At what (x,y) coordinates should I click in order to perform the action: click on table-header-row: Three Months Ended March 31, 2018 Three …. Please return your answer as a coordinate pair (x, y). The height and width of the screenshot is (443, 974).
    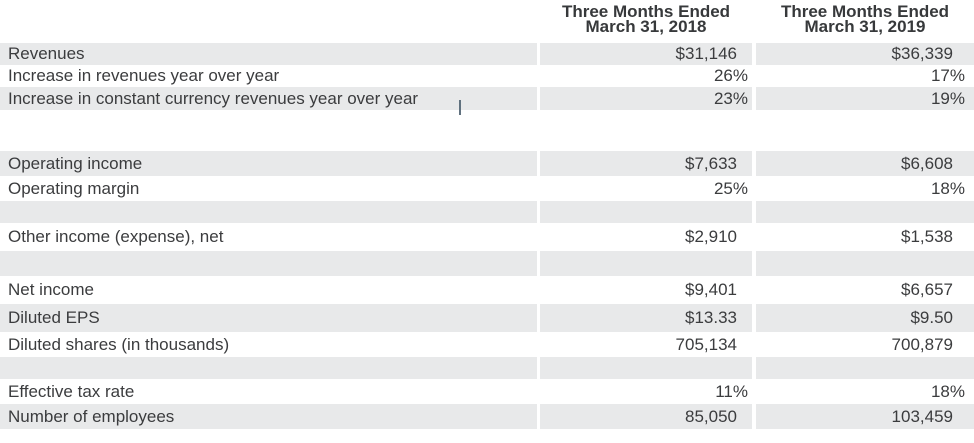
    Looking at the image, I should click on (487, 21).